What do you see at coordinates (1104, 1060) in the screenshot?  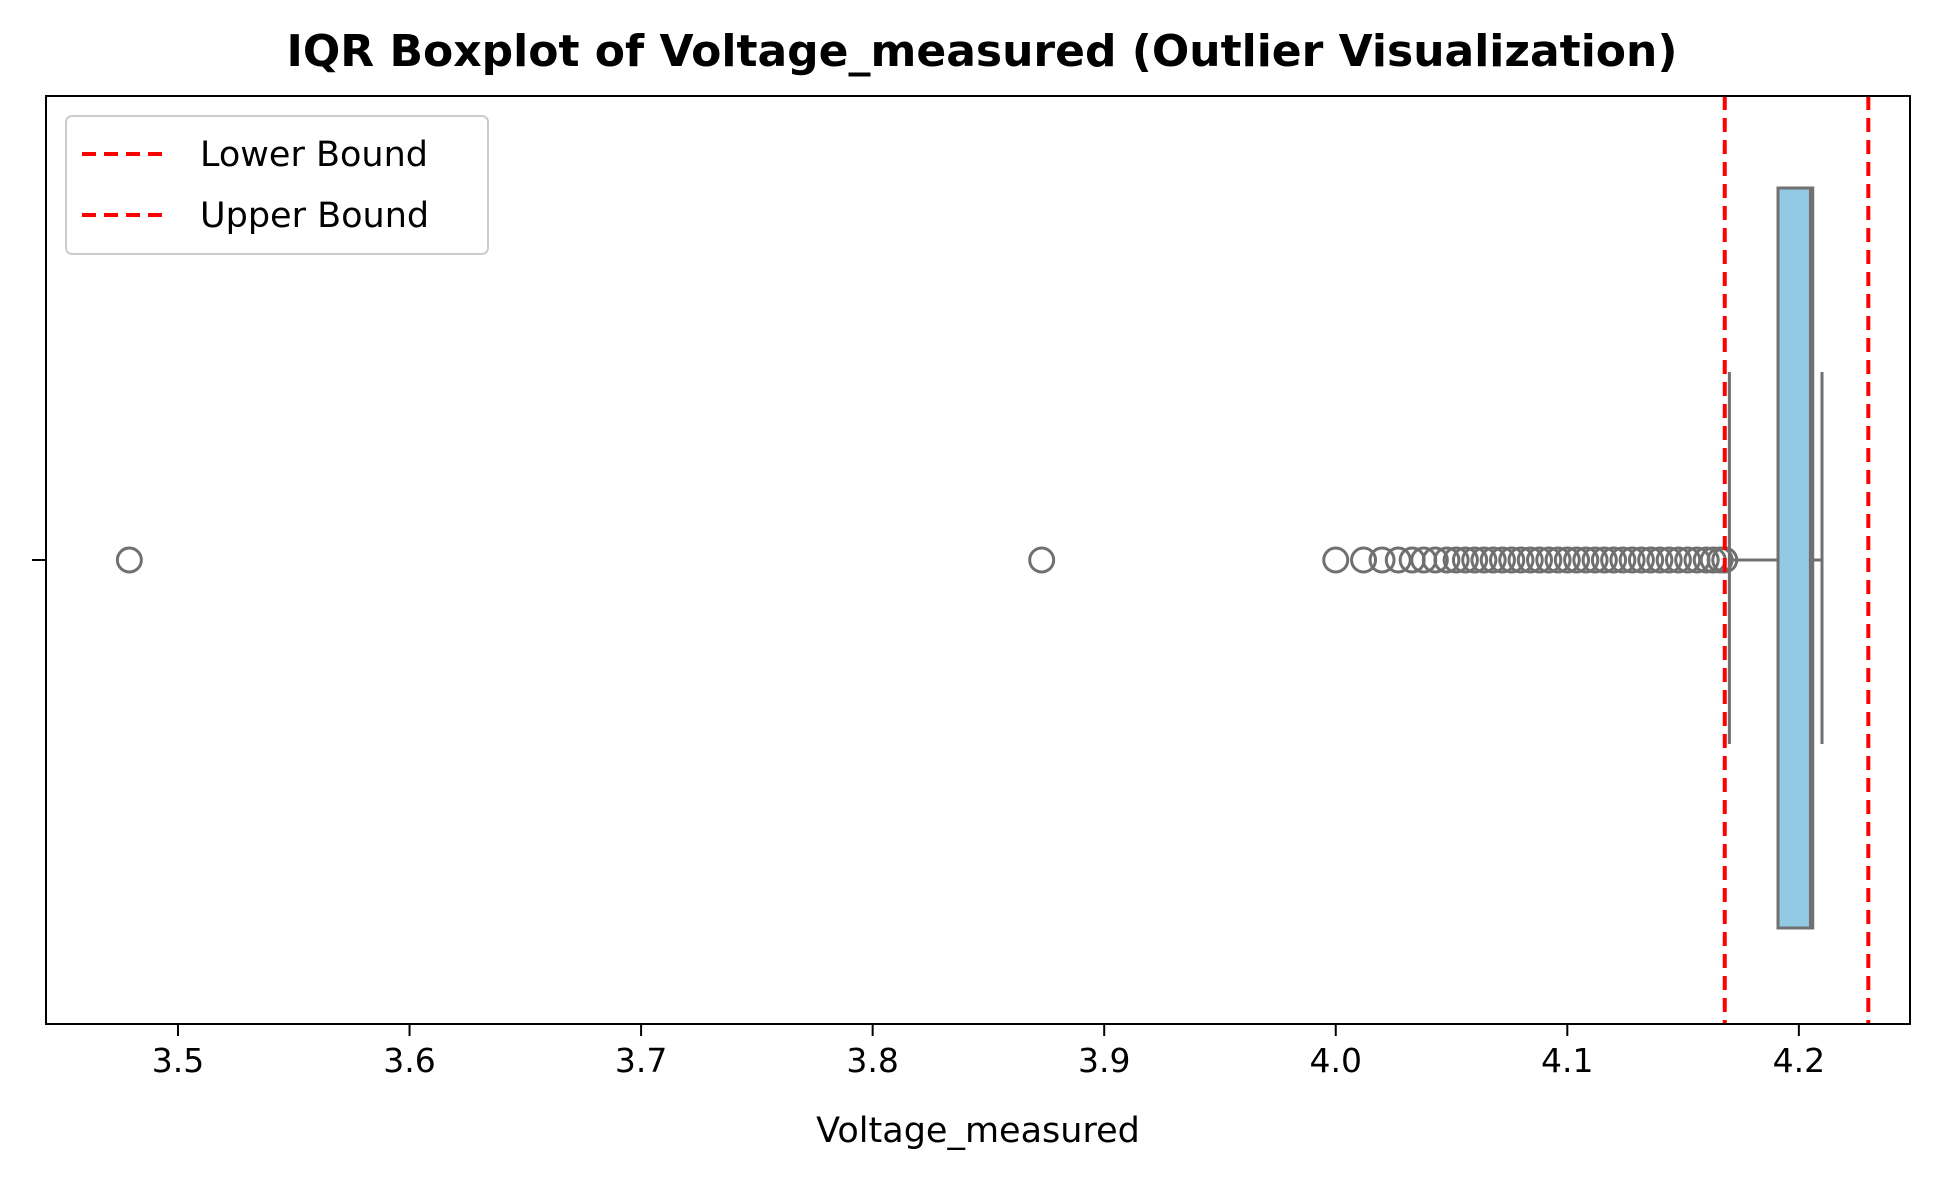 I see `x-tick-label: 3.9` at bounding box center [1104, 1060].